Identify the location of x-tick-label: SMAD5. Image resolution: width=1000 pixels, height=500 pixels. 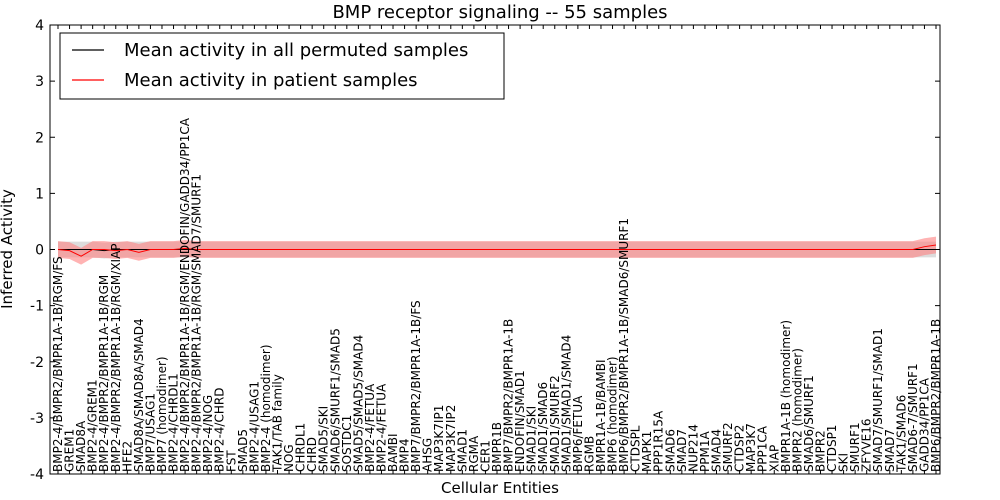
(243, 450).